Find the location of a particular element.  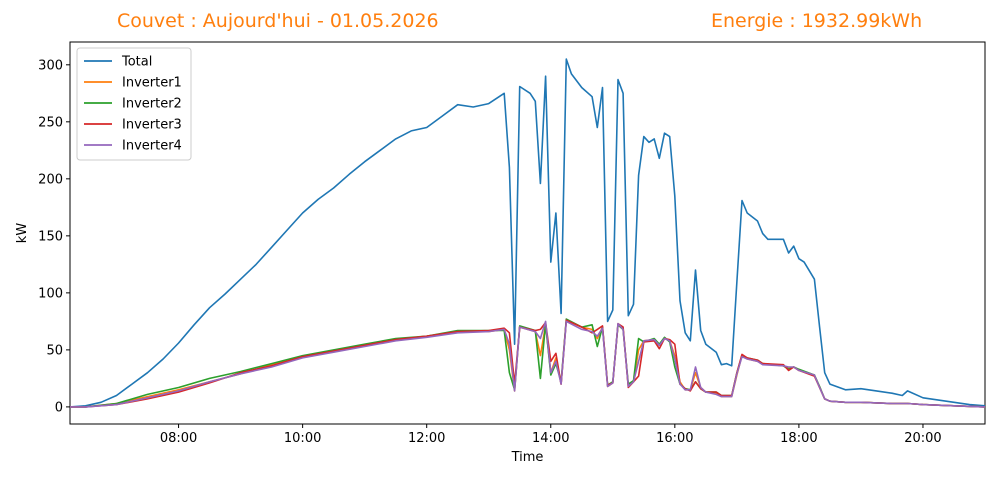

legend-label-inverter4: Inverter4 is located at coordinates (152, 146).